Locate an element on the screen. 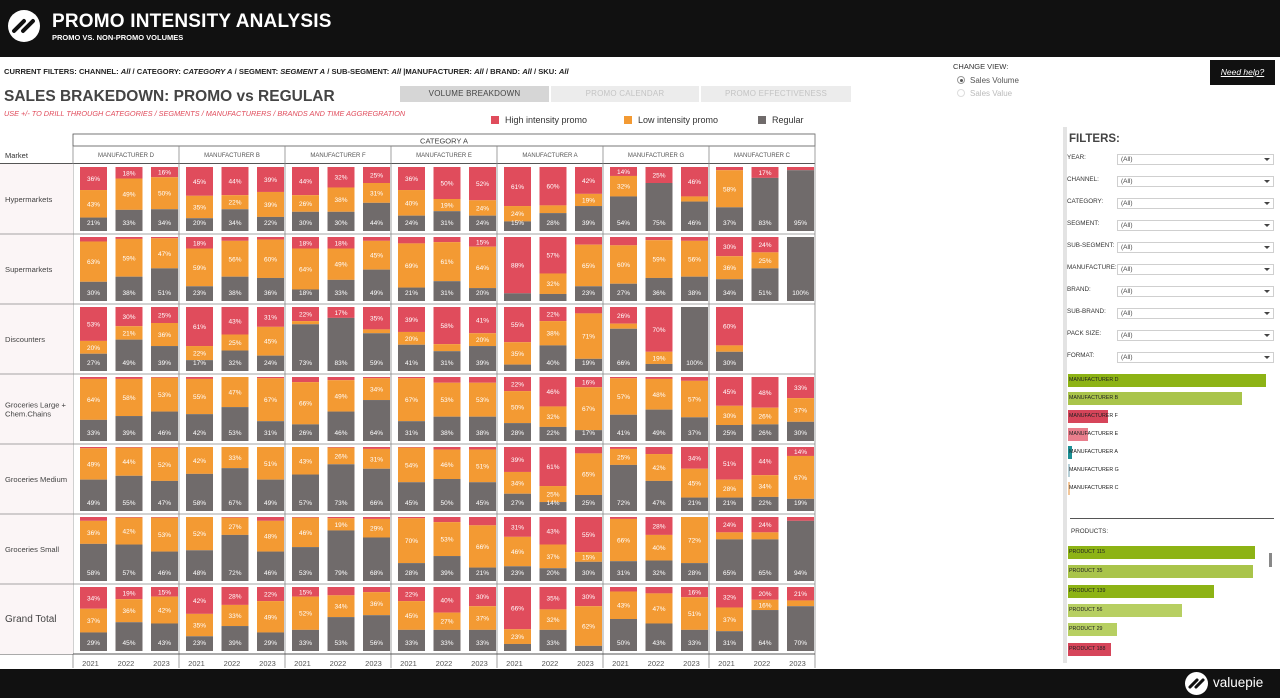  tab-promo-calendar: PROMO CALENDAR is located at coordinates (625, 94).